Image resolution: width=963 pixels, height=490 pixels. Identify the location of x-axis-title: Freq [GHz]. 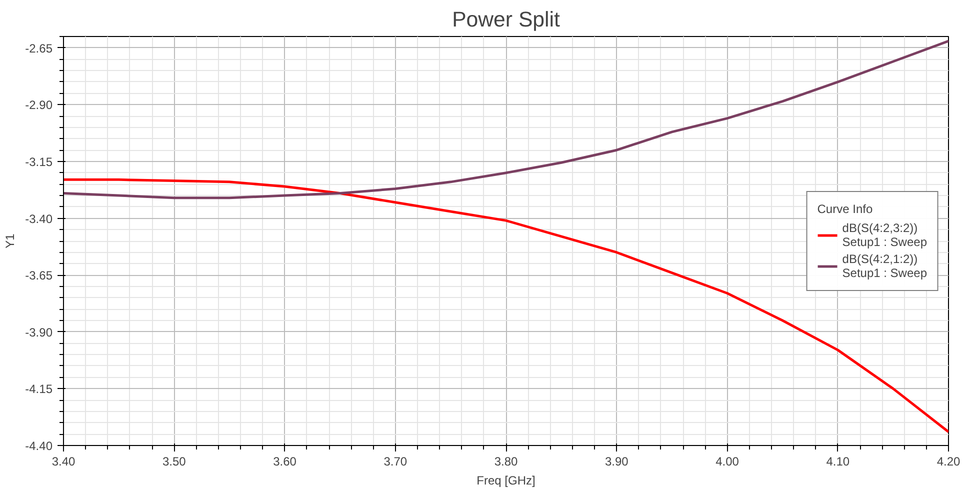
(506, 481).